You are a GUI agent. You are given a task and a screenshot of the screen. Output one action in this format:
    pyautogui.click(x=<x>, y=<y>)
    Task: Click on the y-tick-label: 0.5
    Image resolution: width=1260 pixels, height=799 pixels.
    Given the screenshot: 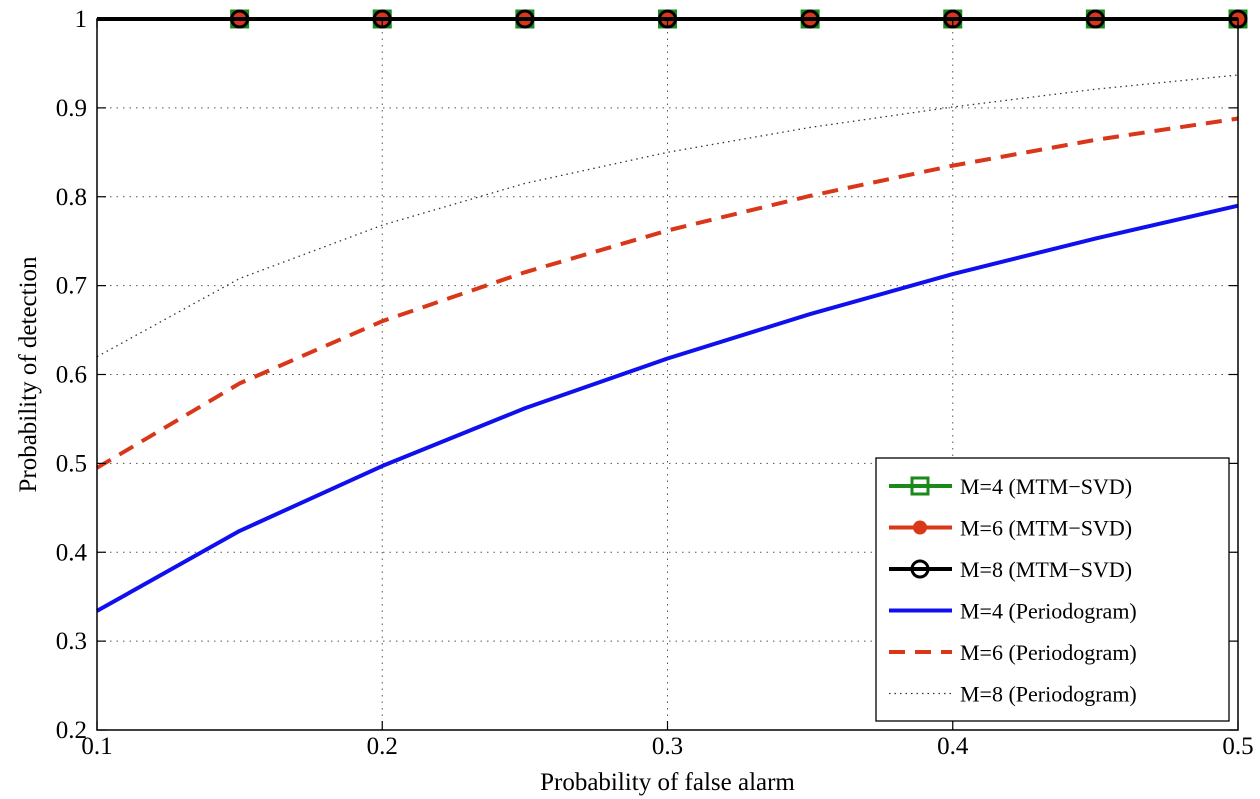 What is the action you would take?
    pyautogui.click(x=71, y=463)
    